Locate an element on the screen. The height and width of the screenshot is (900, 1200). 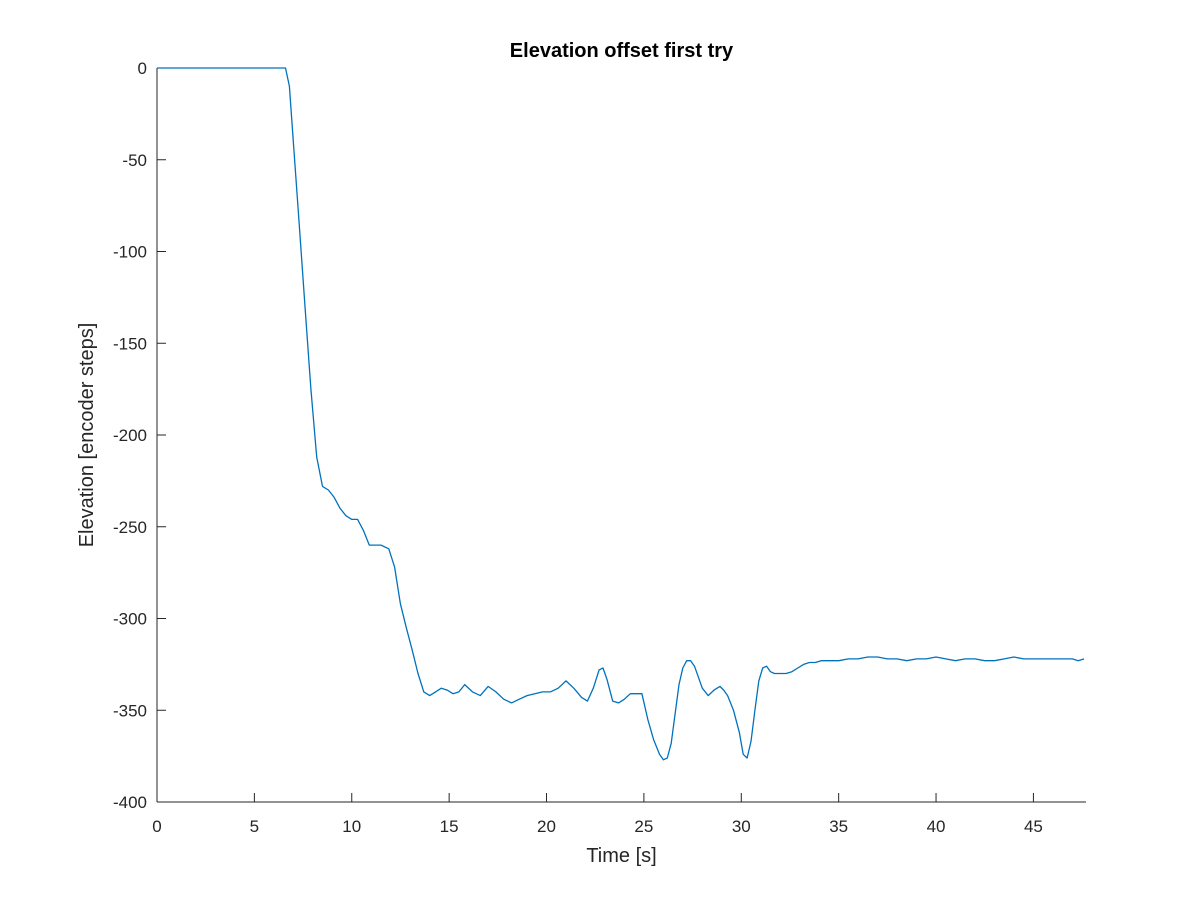
x-tick-label: 5 is located at coordinates (254, 826).